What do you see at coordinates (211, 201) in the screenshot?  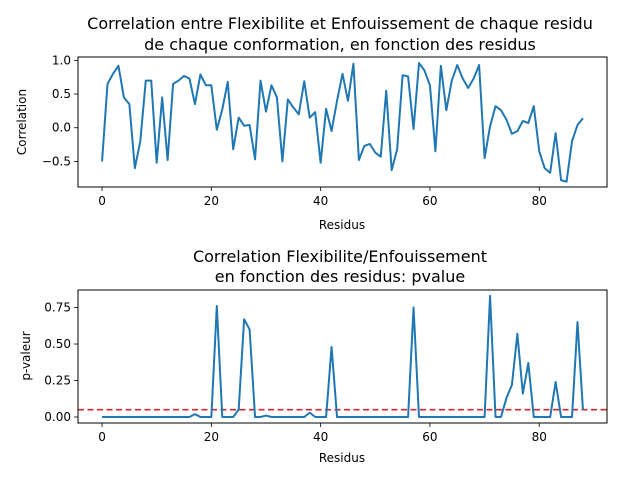 I see `correlation-x-tick-label: 20` at bounding box center [211, 201].